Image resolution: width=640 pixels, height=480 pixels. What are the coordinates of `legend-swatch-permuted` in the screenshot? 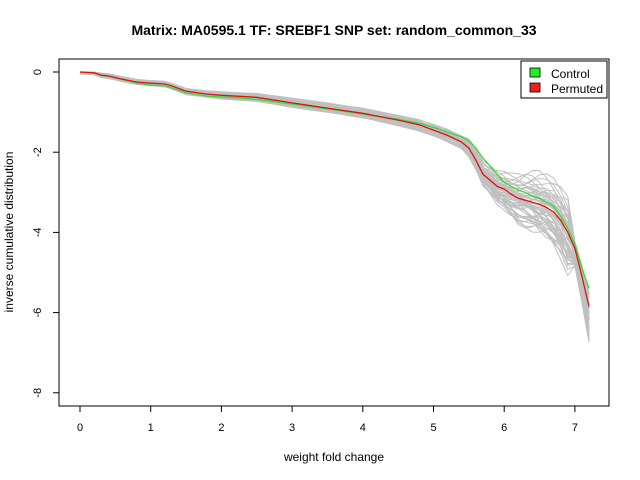 It's located at (535, 87).